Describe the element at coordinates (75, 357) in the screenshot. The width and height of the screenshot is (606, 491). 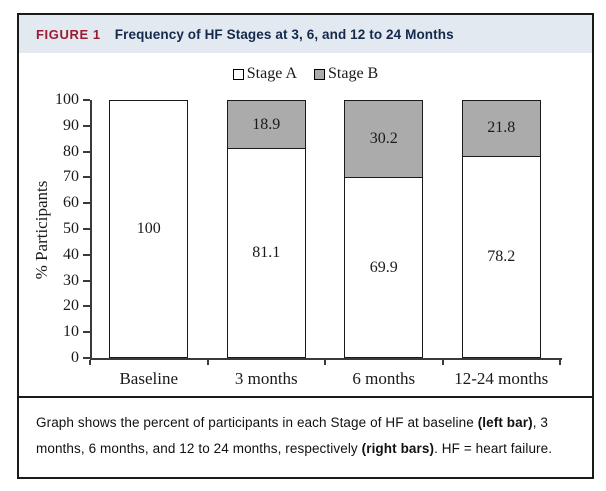
I see `y-tick-label: 0` at that location.